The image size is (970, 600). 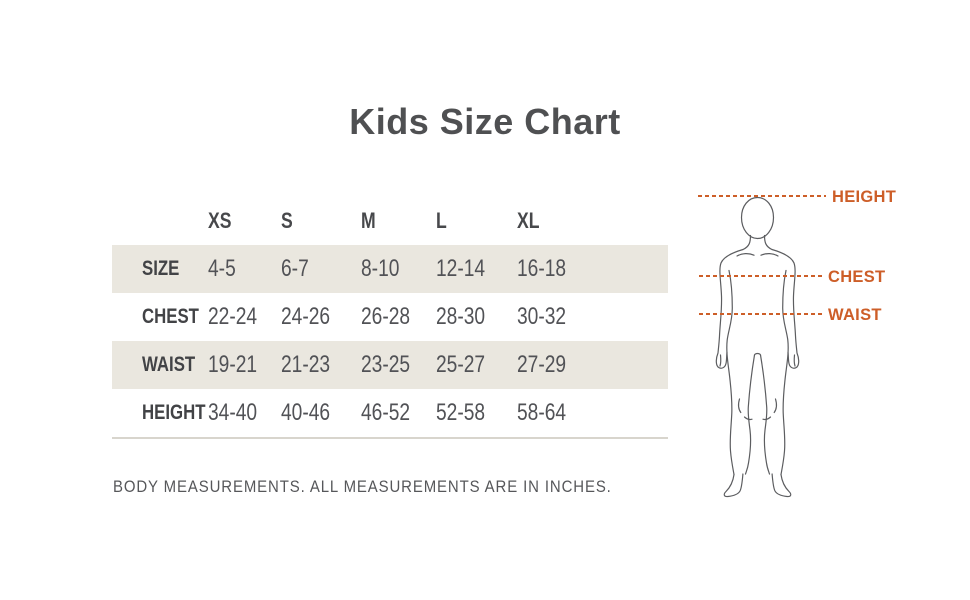 I want to click on row-label-text: SIZE, so click(x=161, y=268).